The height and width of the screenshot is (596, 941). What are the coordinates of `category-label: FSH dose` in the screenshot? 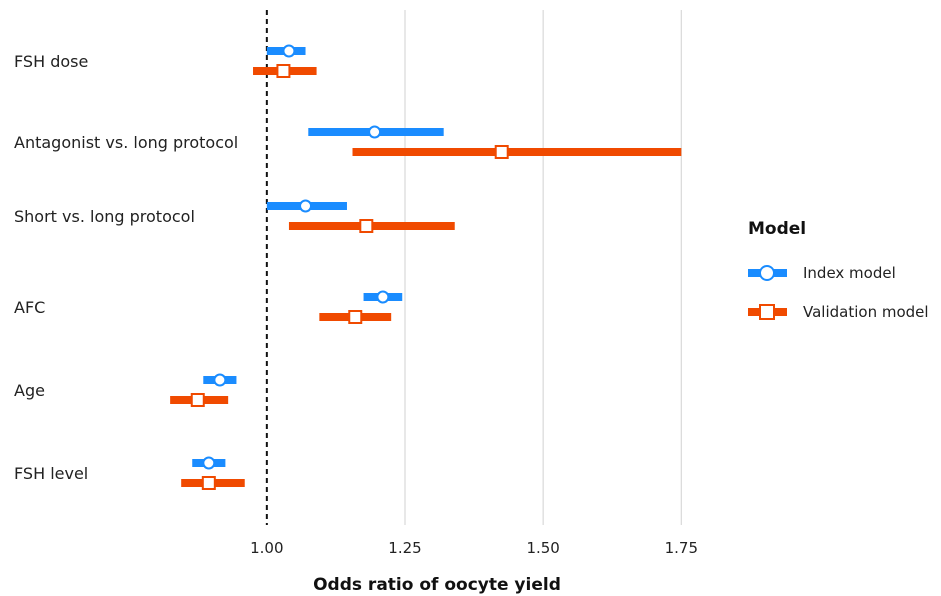 It's located at (51, 61).